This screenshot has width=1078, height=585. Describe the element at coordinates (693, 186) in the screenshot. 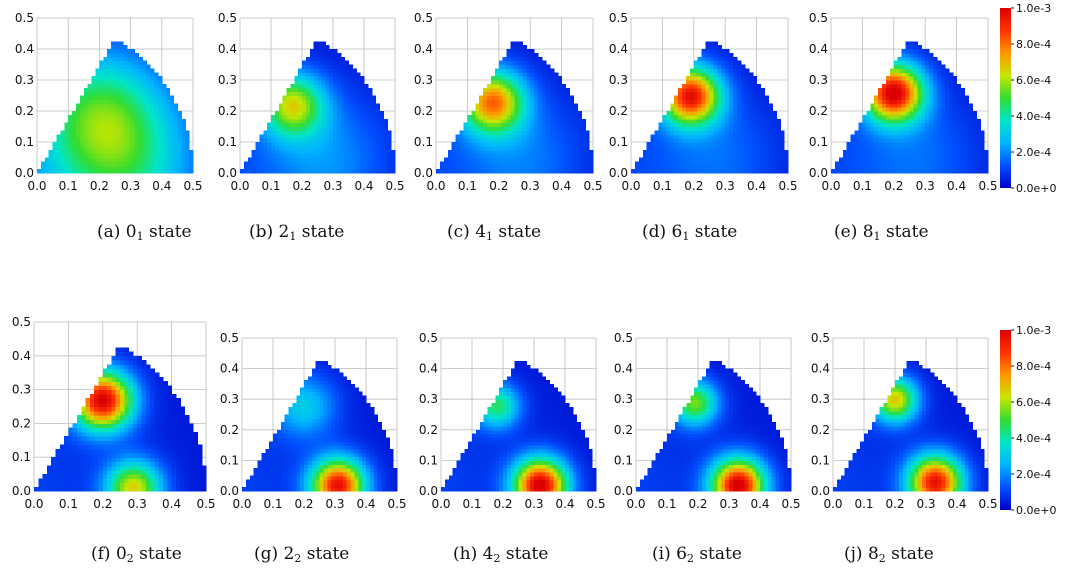

I see `x-tick-label: 0.2` at that location.